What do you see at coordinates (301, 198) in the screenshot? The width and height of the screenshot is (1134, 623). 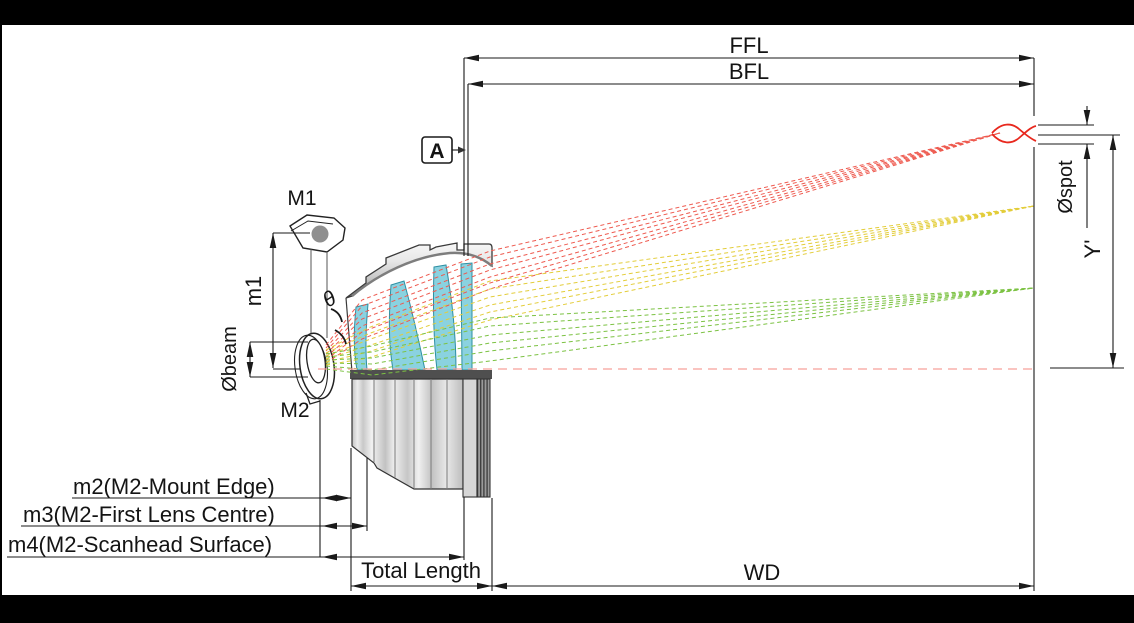 I see `mirror-m1-label: M1` at bounding box center [301, 198].